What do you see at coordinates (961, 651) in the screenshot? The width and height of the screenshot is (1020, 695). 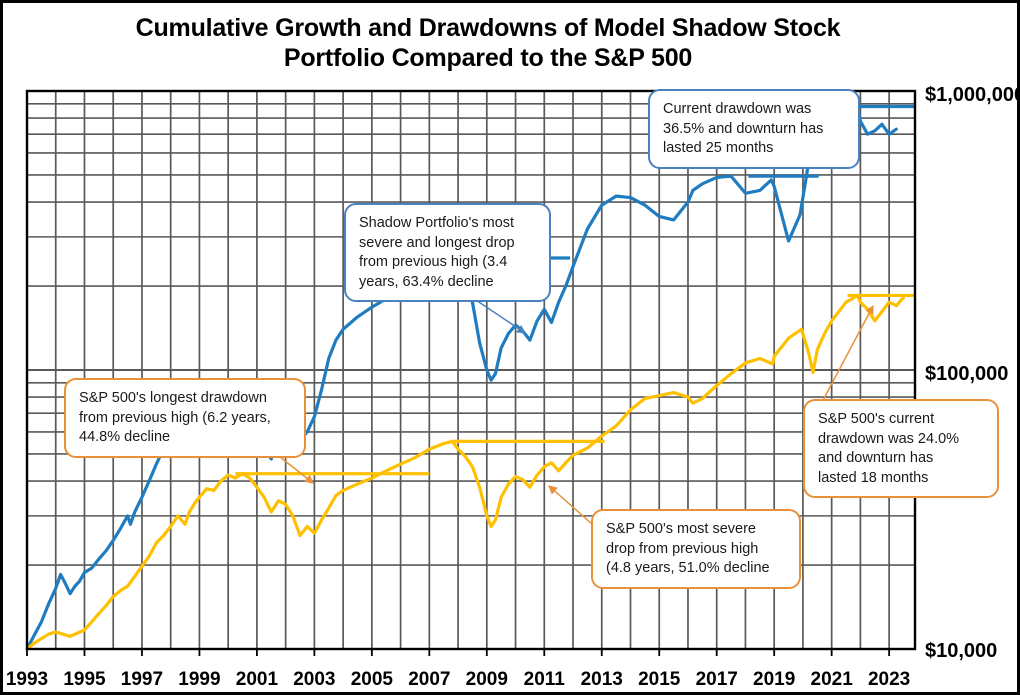 I see `y-axis-label-bottom: $10,000` at bounding box center [961, 651].